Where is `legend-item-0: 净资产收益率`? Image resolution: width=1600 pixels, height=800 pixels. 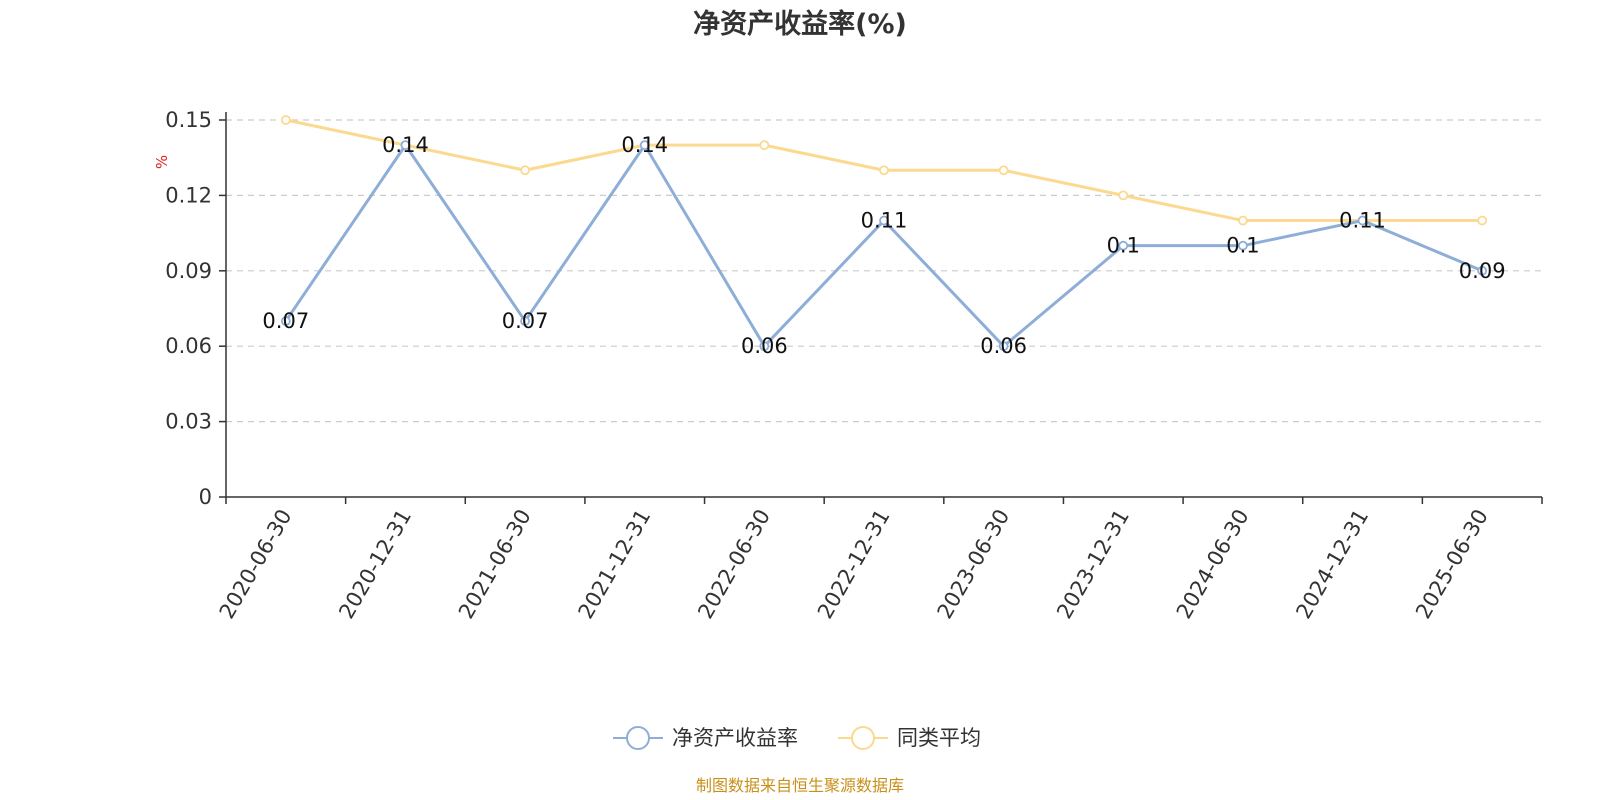 legend-item-0: 净资产收益率 is located at coordinates (705, 738).